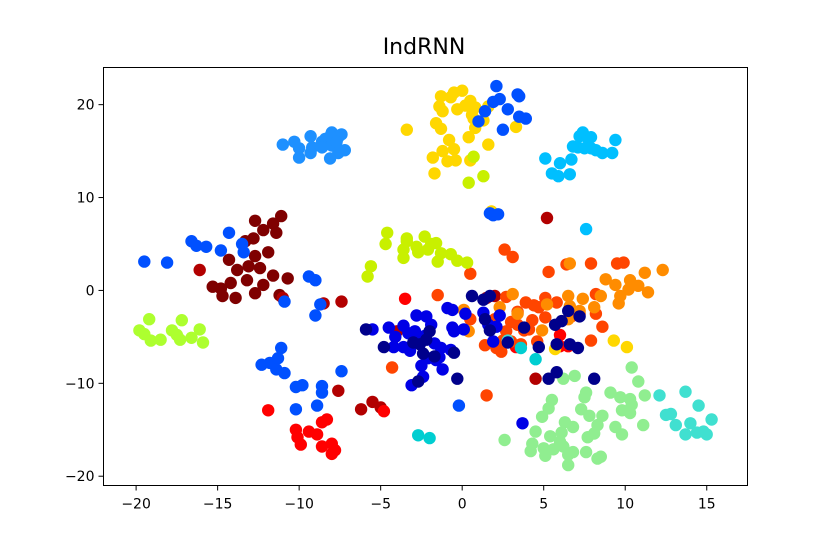 This screenshot has height=554, width=830. What do you see at coordinates (80, 477) in the screenshot?
I see `y-tick-label: −20` at bounding box center [80, 477].